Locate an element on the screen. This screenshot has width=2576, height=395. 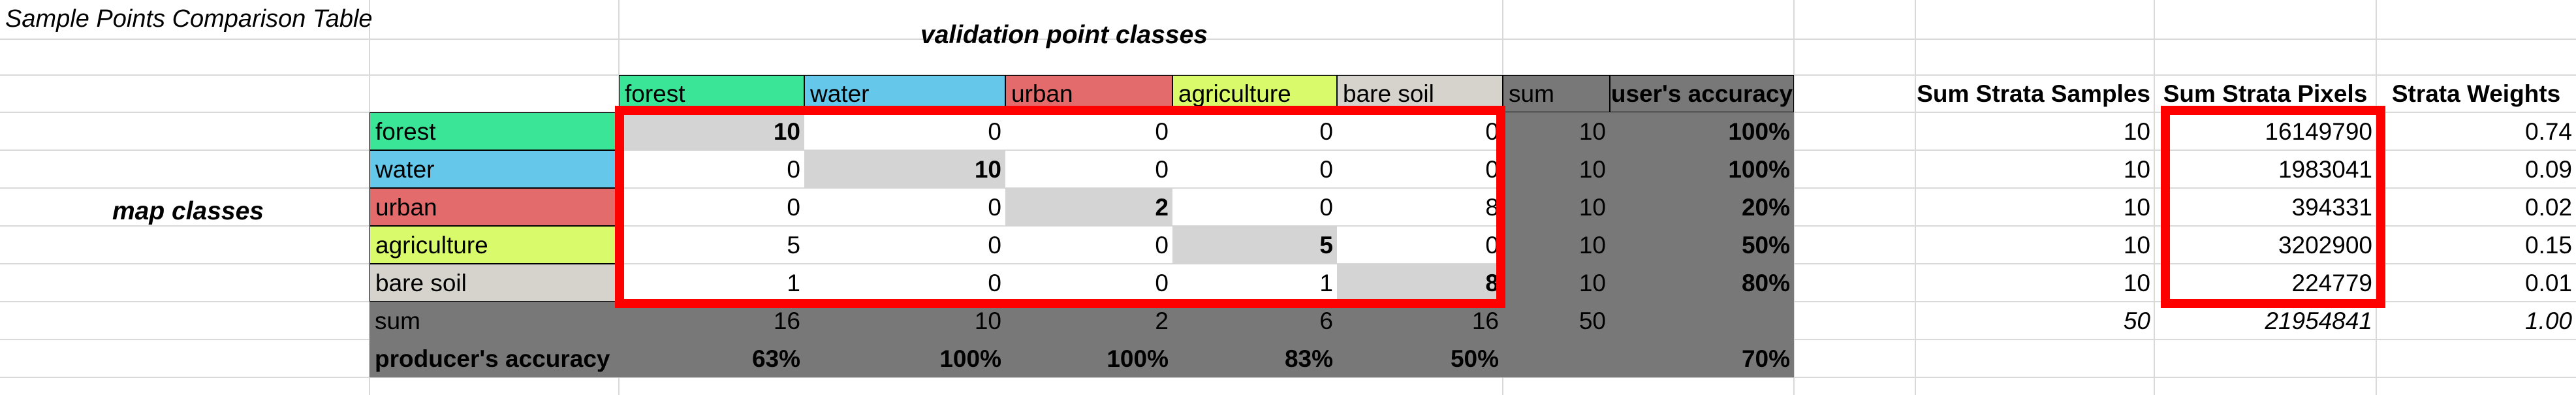
col-sum-cell: 2 is located at coordinates (1088, 321).